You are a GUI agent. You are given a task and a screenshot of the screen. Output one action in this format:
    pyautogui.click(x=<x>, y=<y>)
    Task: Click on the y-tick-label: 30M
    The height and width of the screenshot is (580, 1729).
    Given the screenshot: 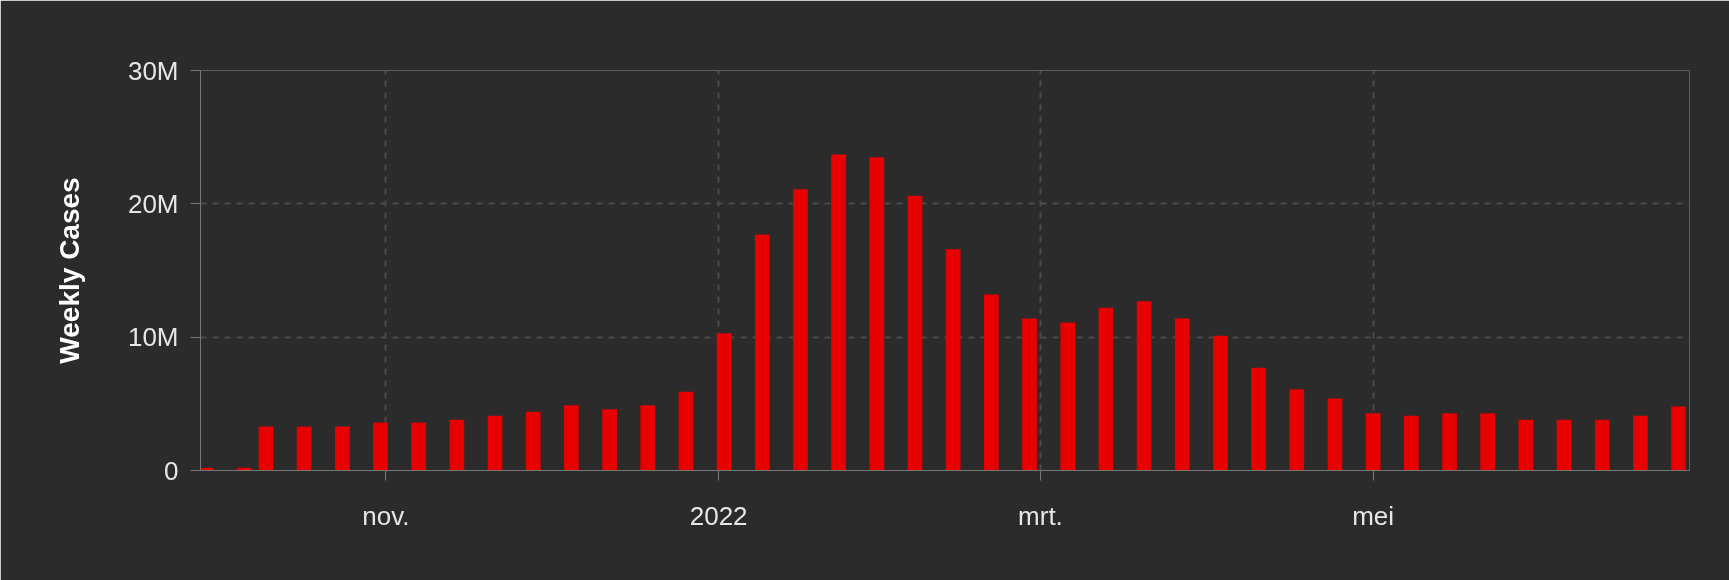 What is the action you would take?
    pyautogui.click(x=153, y=70)
    